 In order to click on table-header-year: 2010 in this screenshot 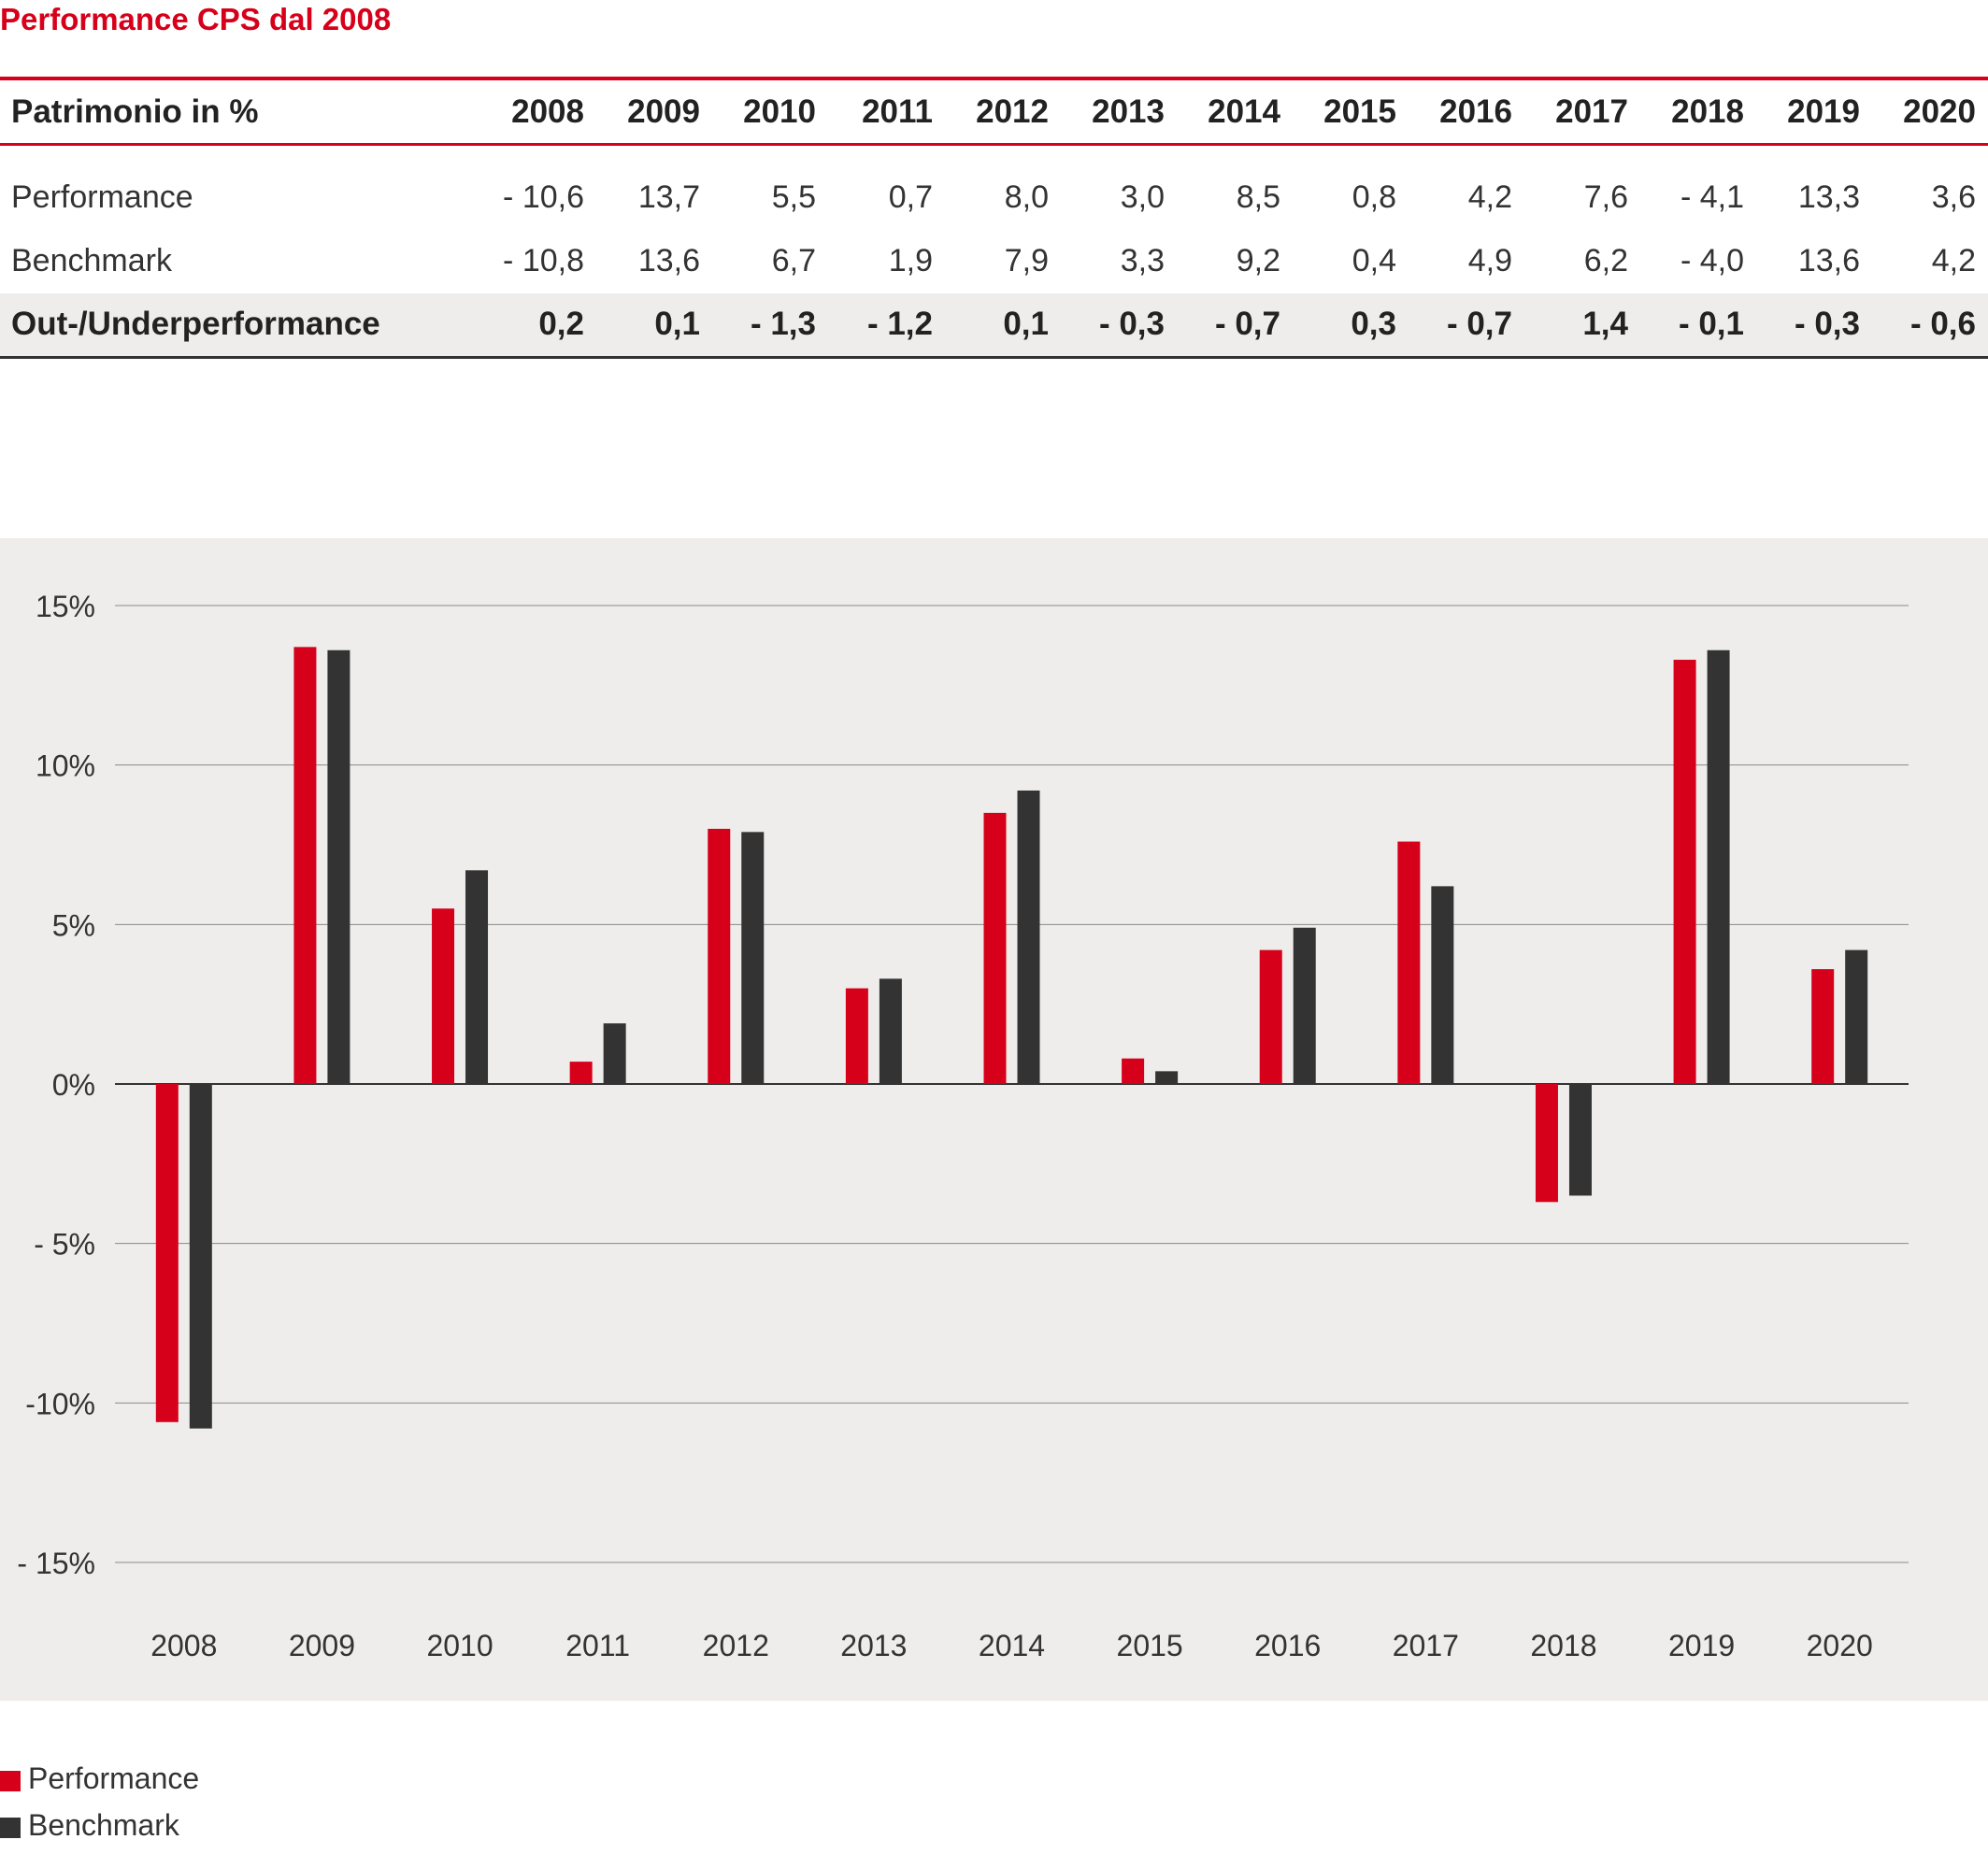, I will do `click(779, 111)`.